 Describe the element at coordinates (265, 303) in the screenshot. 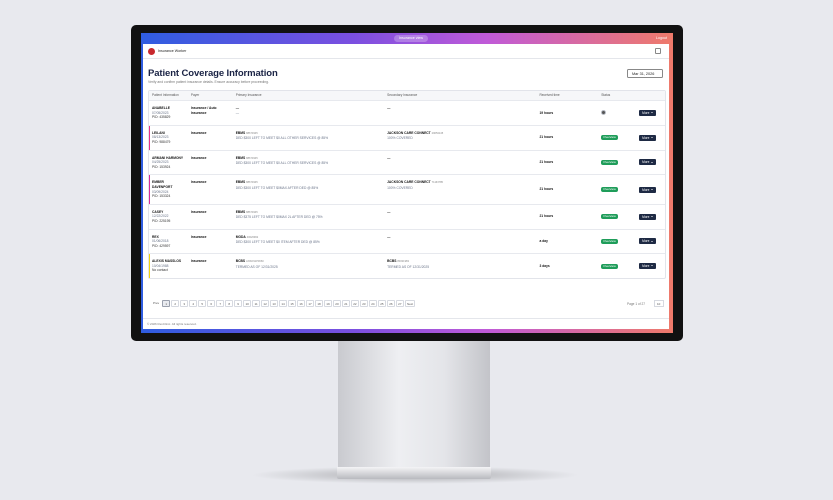

I see `page-button: 12` at that location.